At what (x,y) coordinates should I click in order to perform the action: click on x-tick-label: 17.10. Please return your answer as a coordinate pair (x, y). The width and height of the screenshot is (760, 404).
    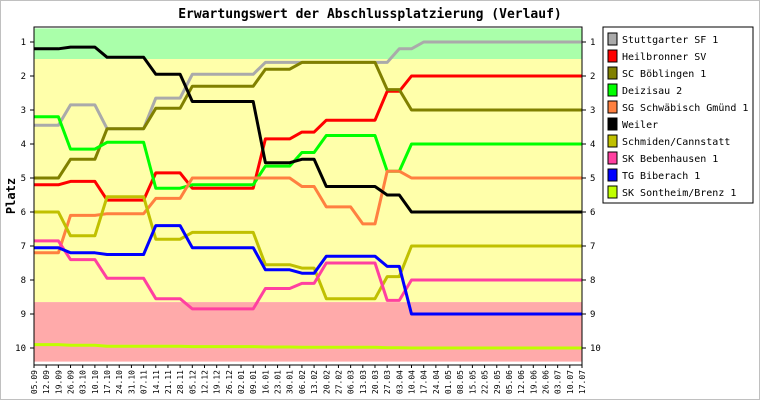
    Looking at the image, I should click on (107, 382).